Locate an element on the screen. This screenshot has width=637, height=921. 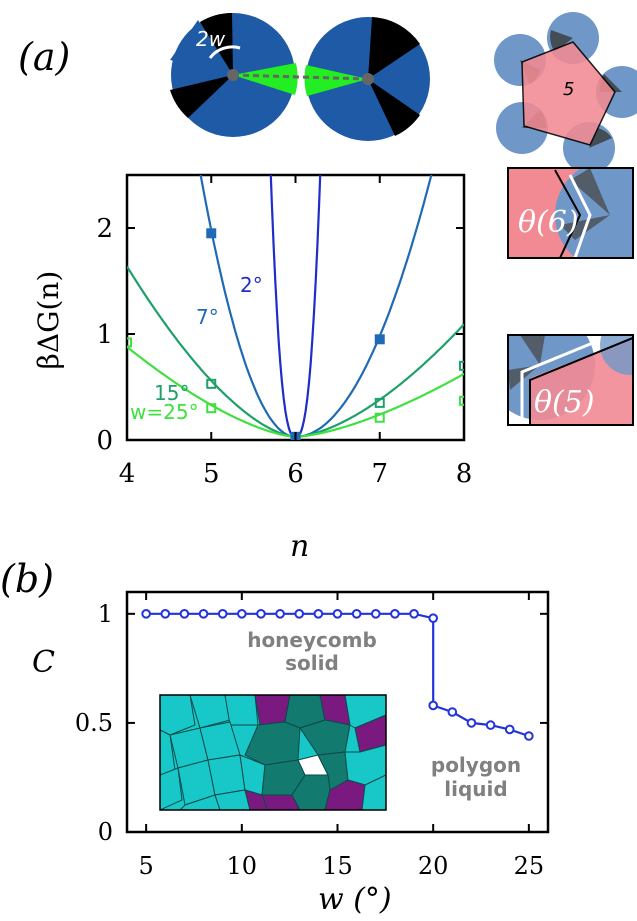
chart-a-xlabel: n is located at coordinates (299, 546).